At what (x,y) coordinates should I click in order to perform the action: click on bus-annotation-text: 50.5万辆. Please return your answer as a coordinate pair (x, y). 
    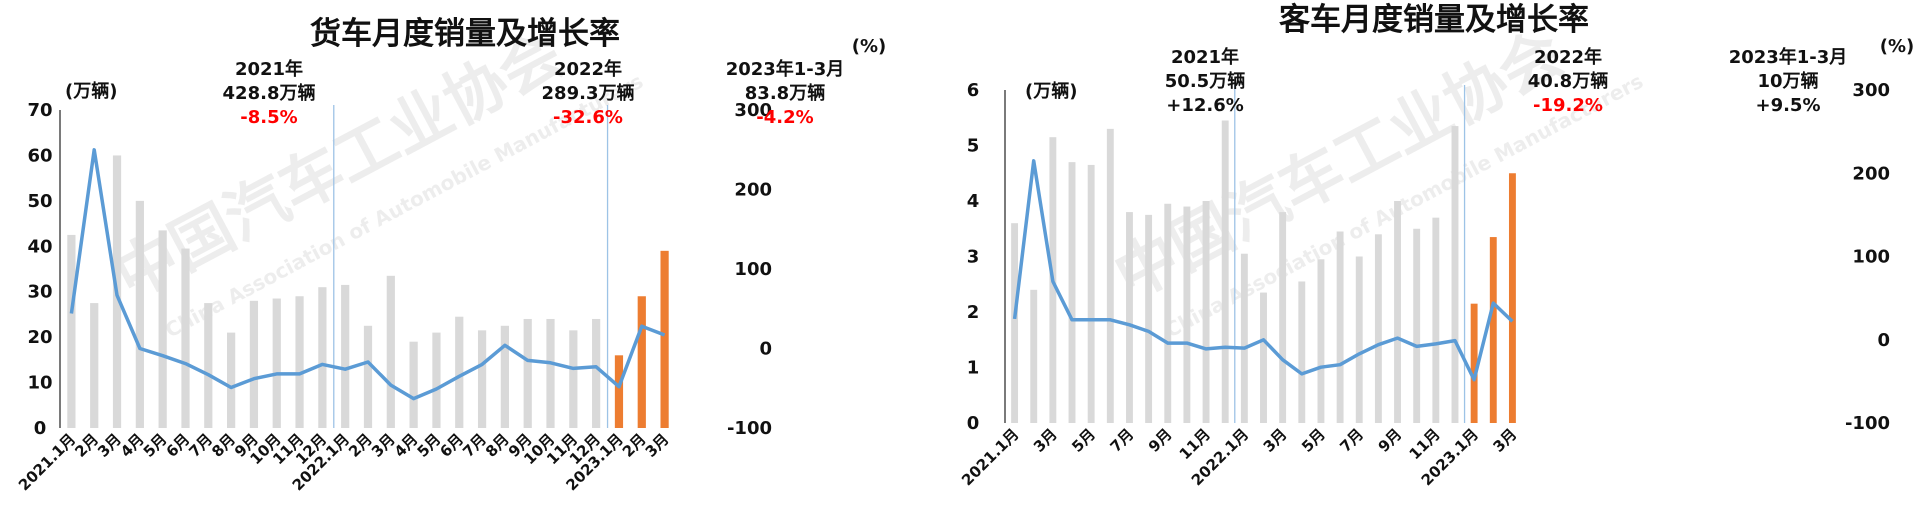
    Looking at the image, I should click on (1205, 81).